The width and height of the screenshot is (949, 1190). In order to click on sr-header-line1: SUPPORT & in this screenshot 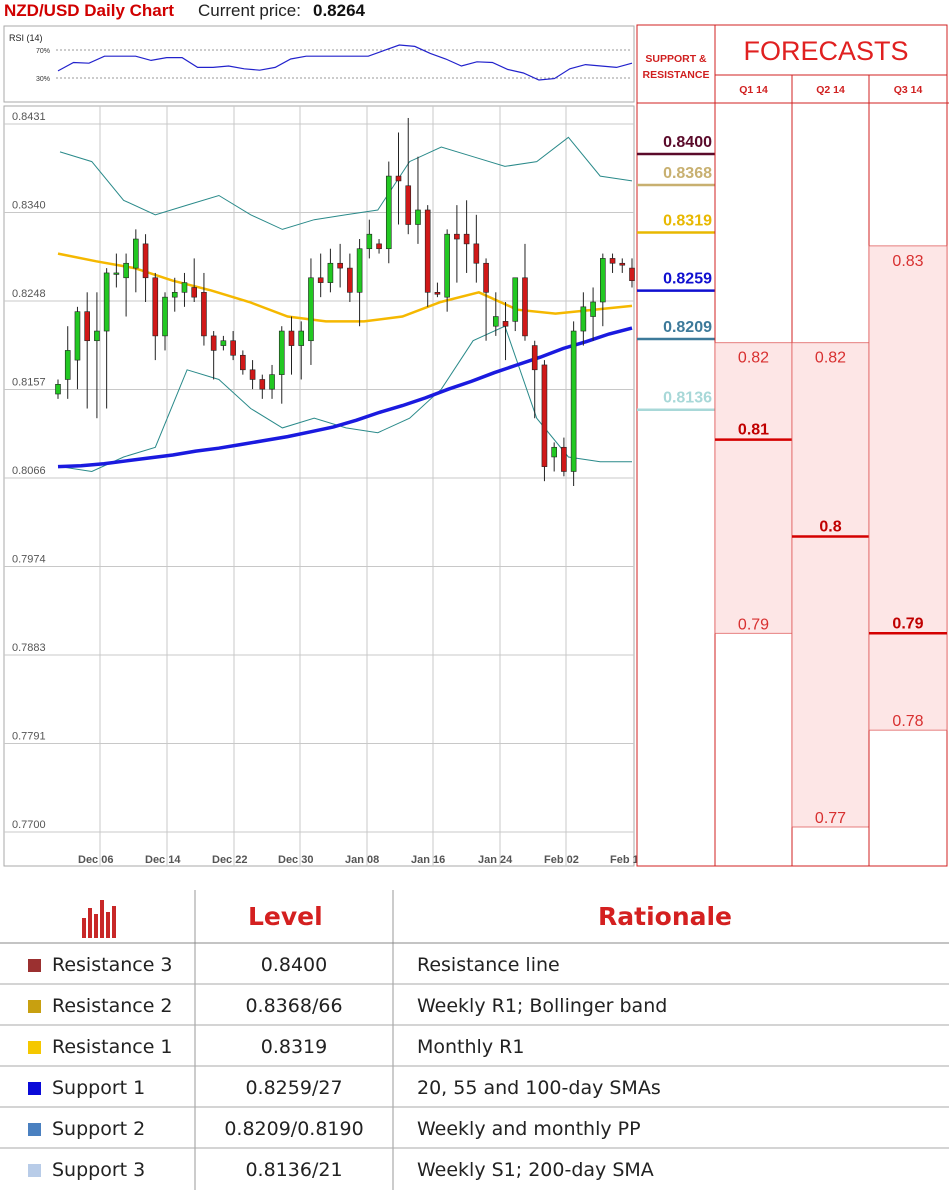, I will do `click(676, 59)`.